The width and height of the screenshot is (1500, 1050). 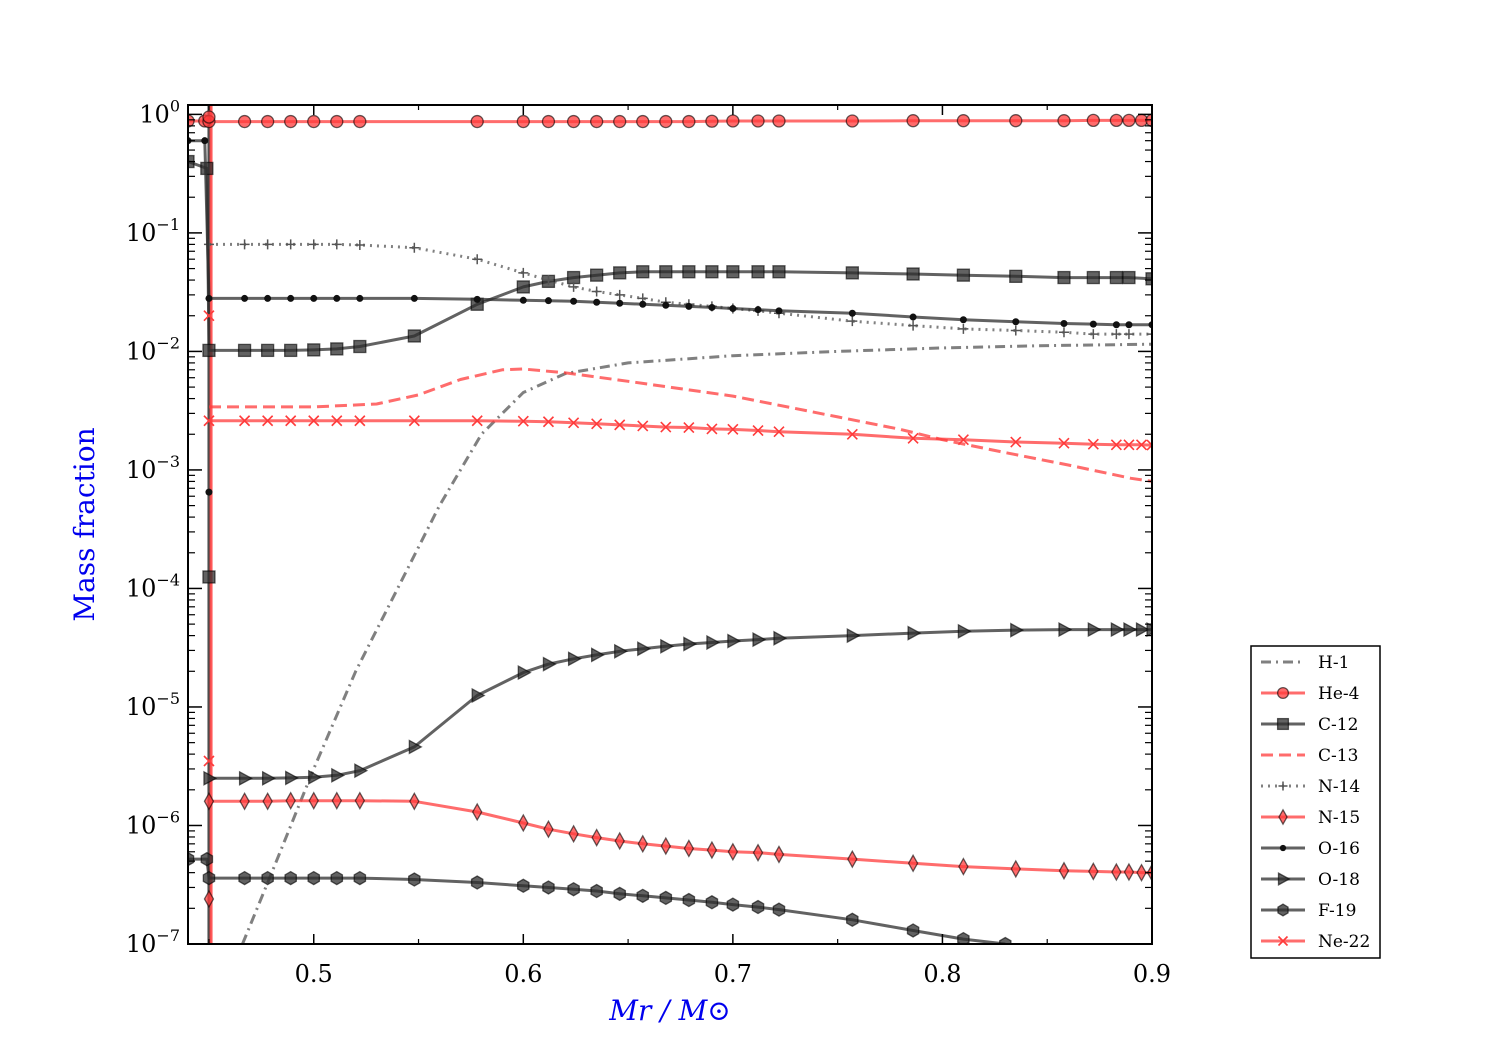 I want to click on x-tick-label: 0.9, so click(x=1152, y=974).